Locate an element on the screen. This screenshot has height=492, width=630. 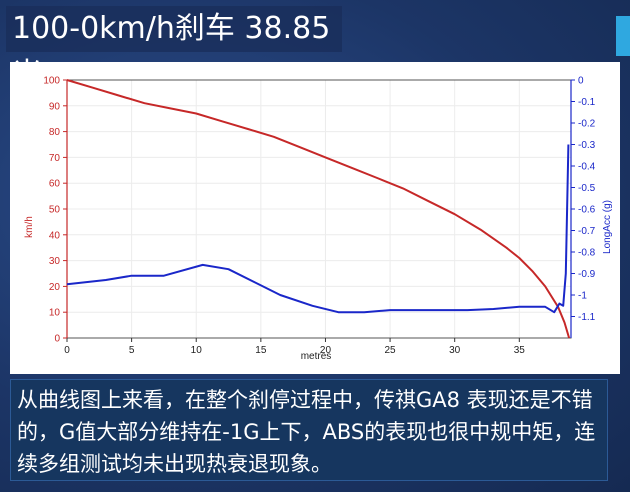
y-right-tick-label: -0.7 is located at coordinates (587, 231).